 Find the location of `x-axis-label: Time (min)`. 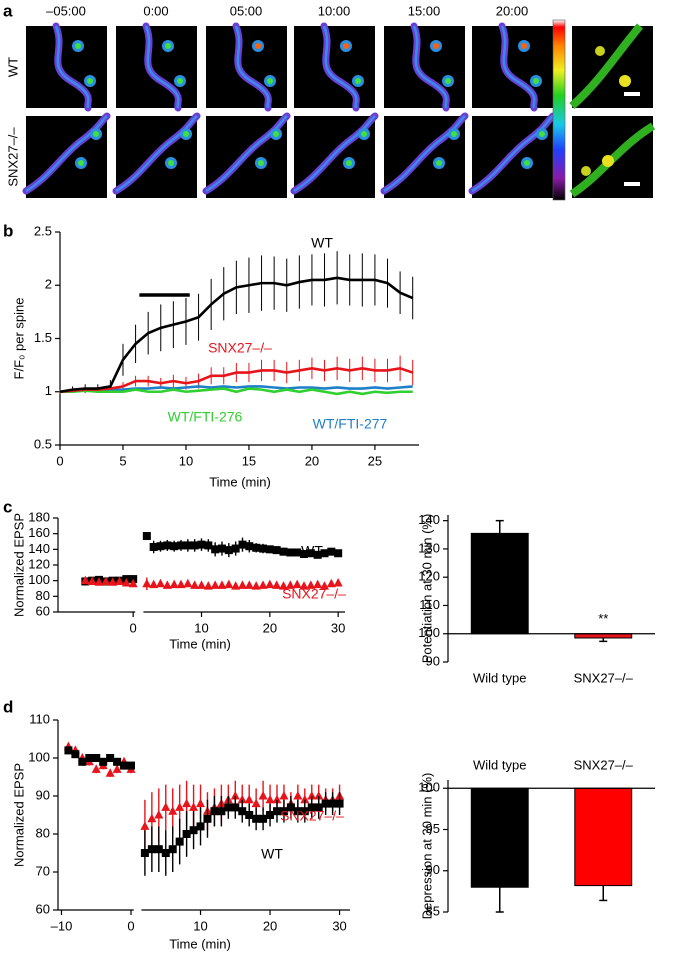

x-axis-label: Time (min) is located at coordinates (200, 943).